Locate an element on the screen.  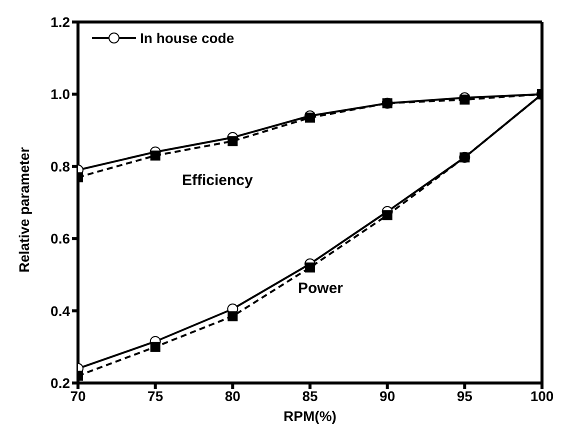
y-tick-label: 0.6 is located at coordinates (60, 238).